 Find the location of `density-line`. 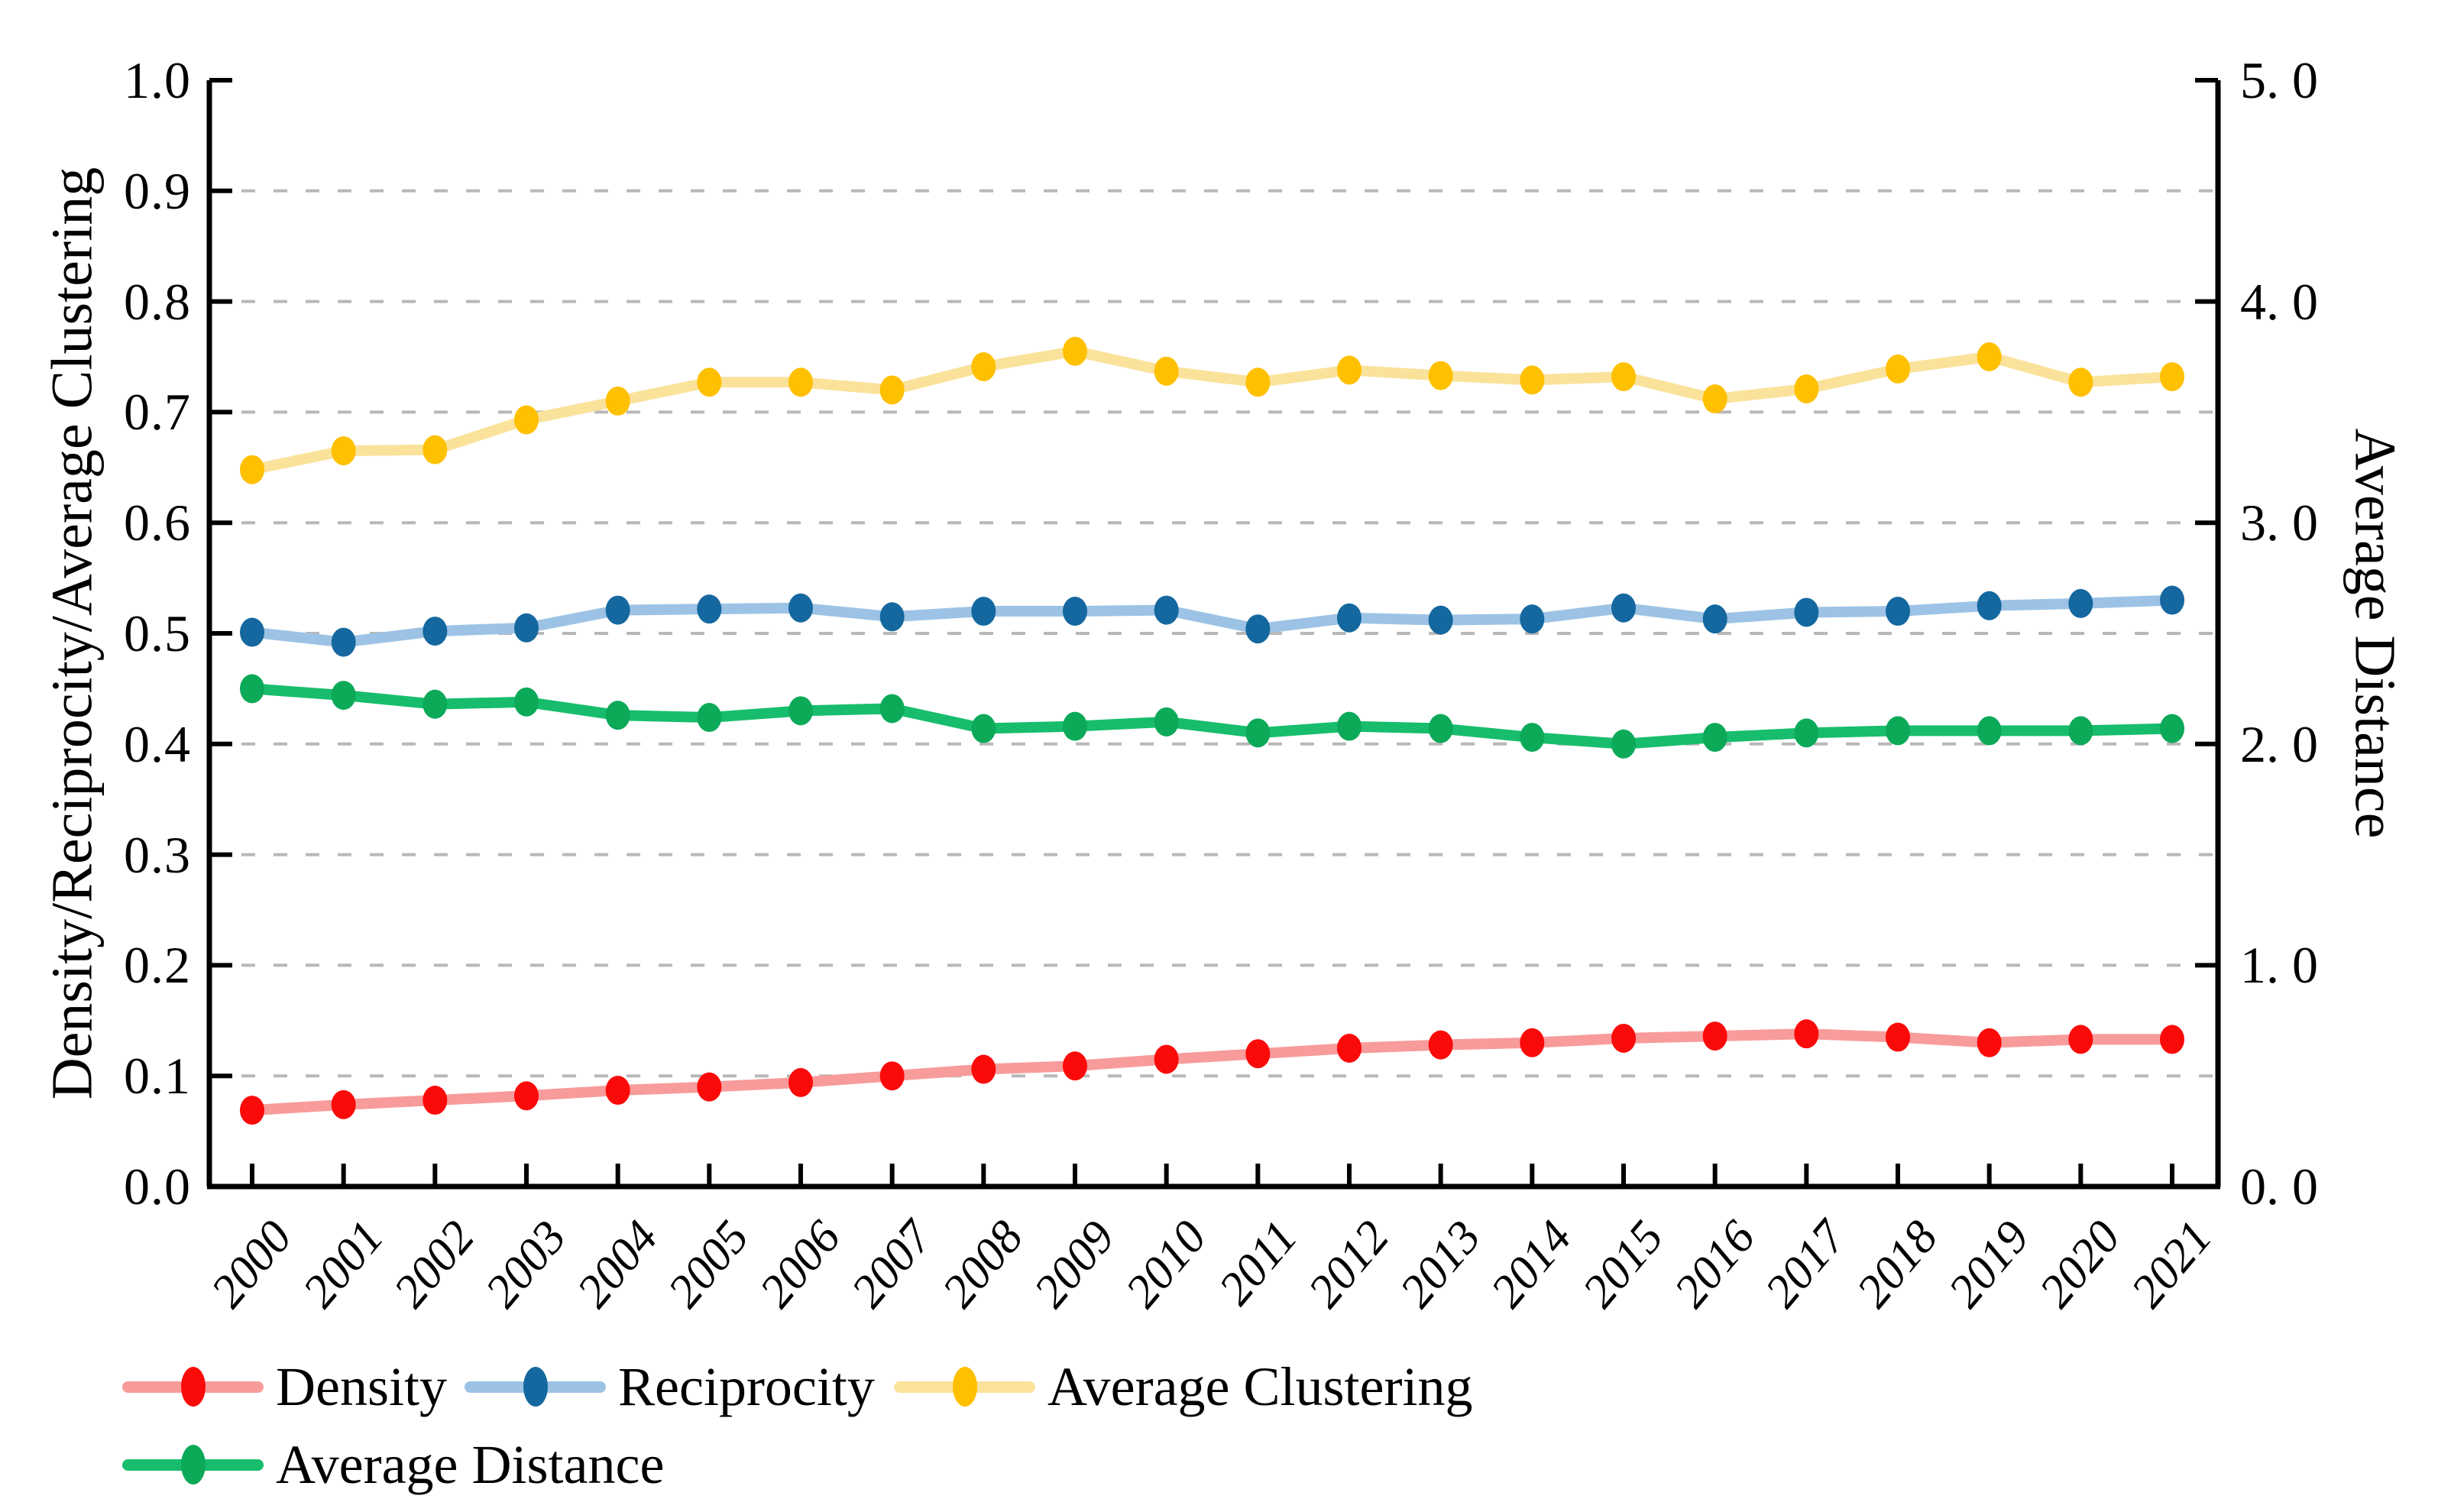

density-line is located at coordinates (1212, 1072).